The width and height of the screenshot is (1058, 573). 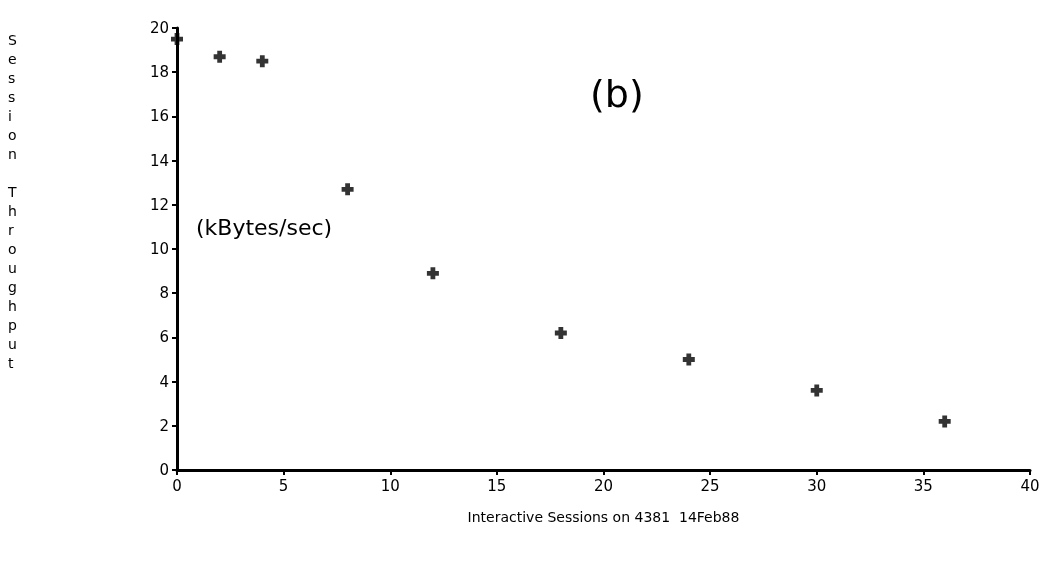 What do you see at coordinates (177, 485) in the screenshot?
I see `x-tick-label: 0` at bounding box center [177, 485].